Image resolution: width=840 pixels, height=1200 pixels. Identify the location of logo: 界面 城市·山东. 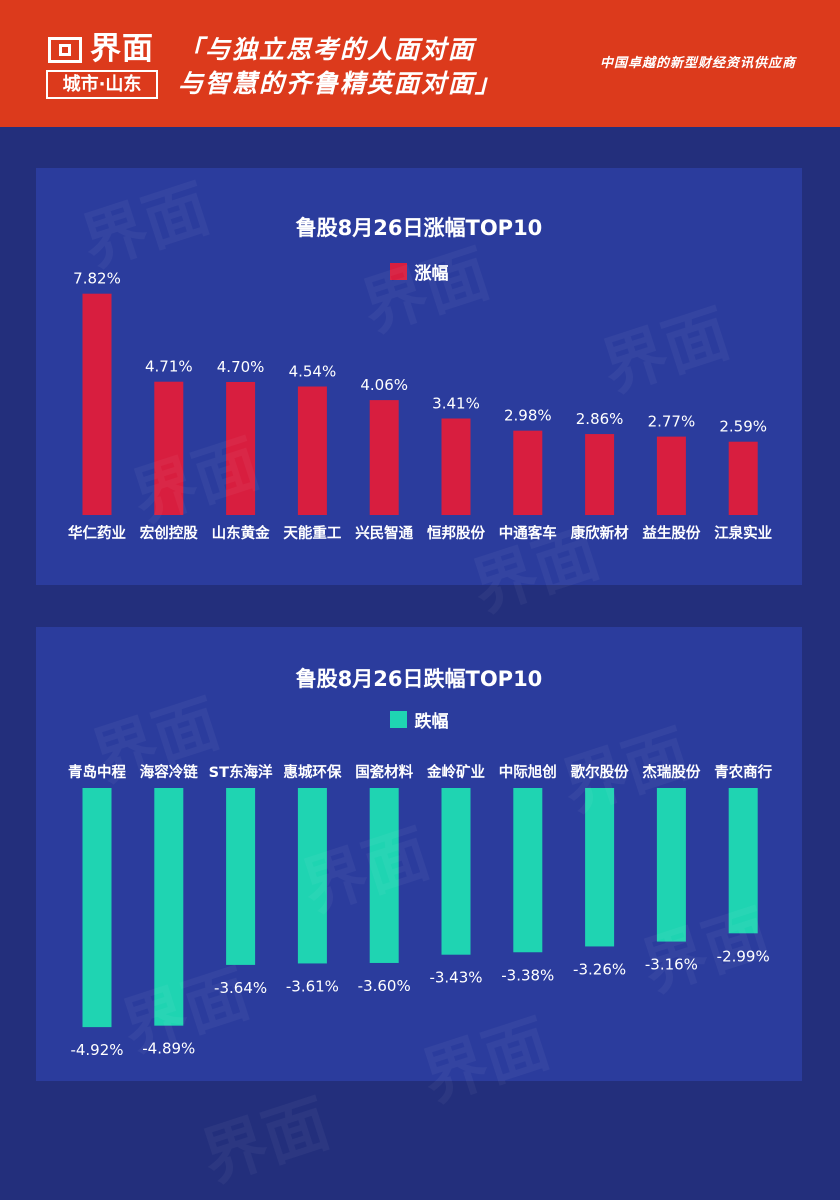
(102, 65).